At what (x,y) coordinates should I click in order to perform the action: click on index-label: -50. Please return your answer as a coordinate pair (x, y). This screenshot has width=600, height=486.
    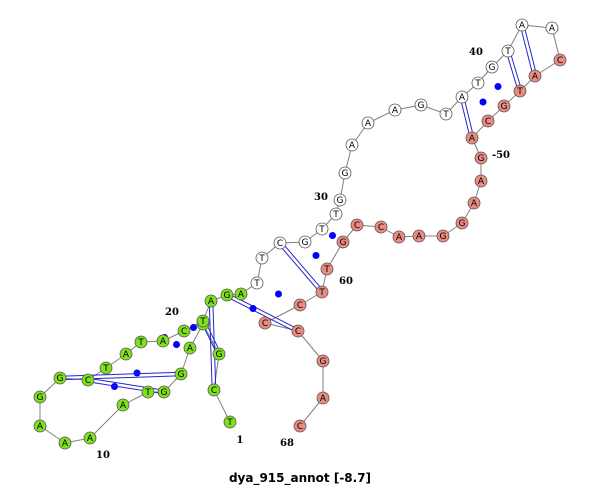
    Looking at the image, I should click on (501, 155).